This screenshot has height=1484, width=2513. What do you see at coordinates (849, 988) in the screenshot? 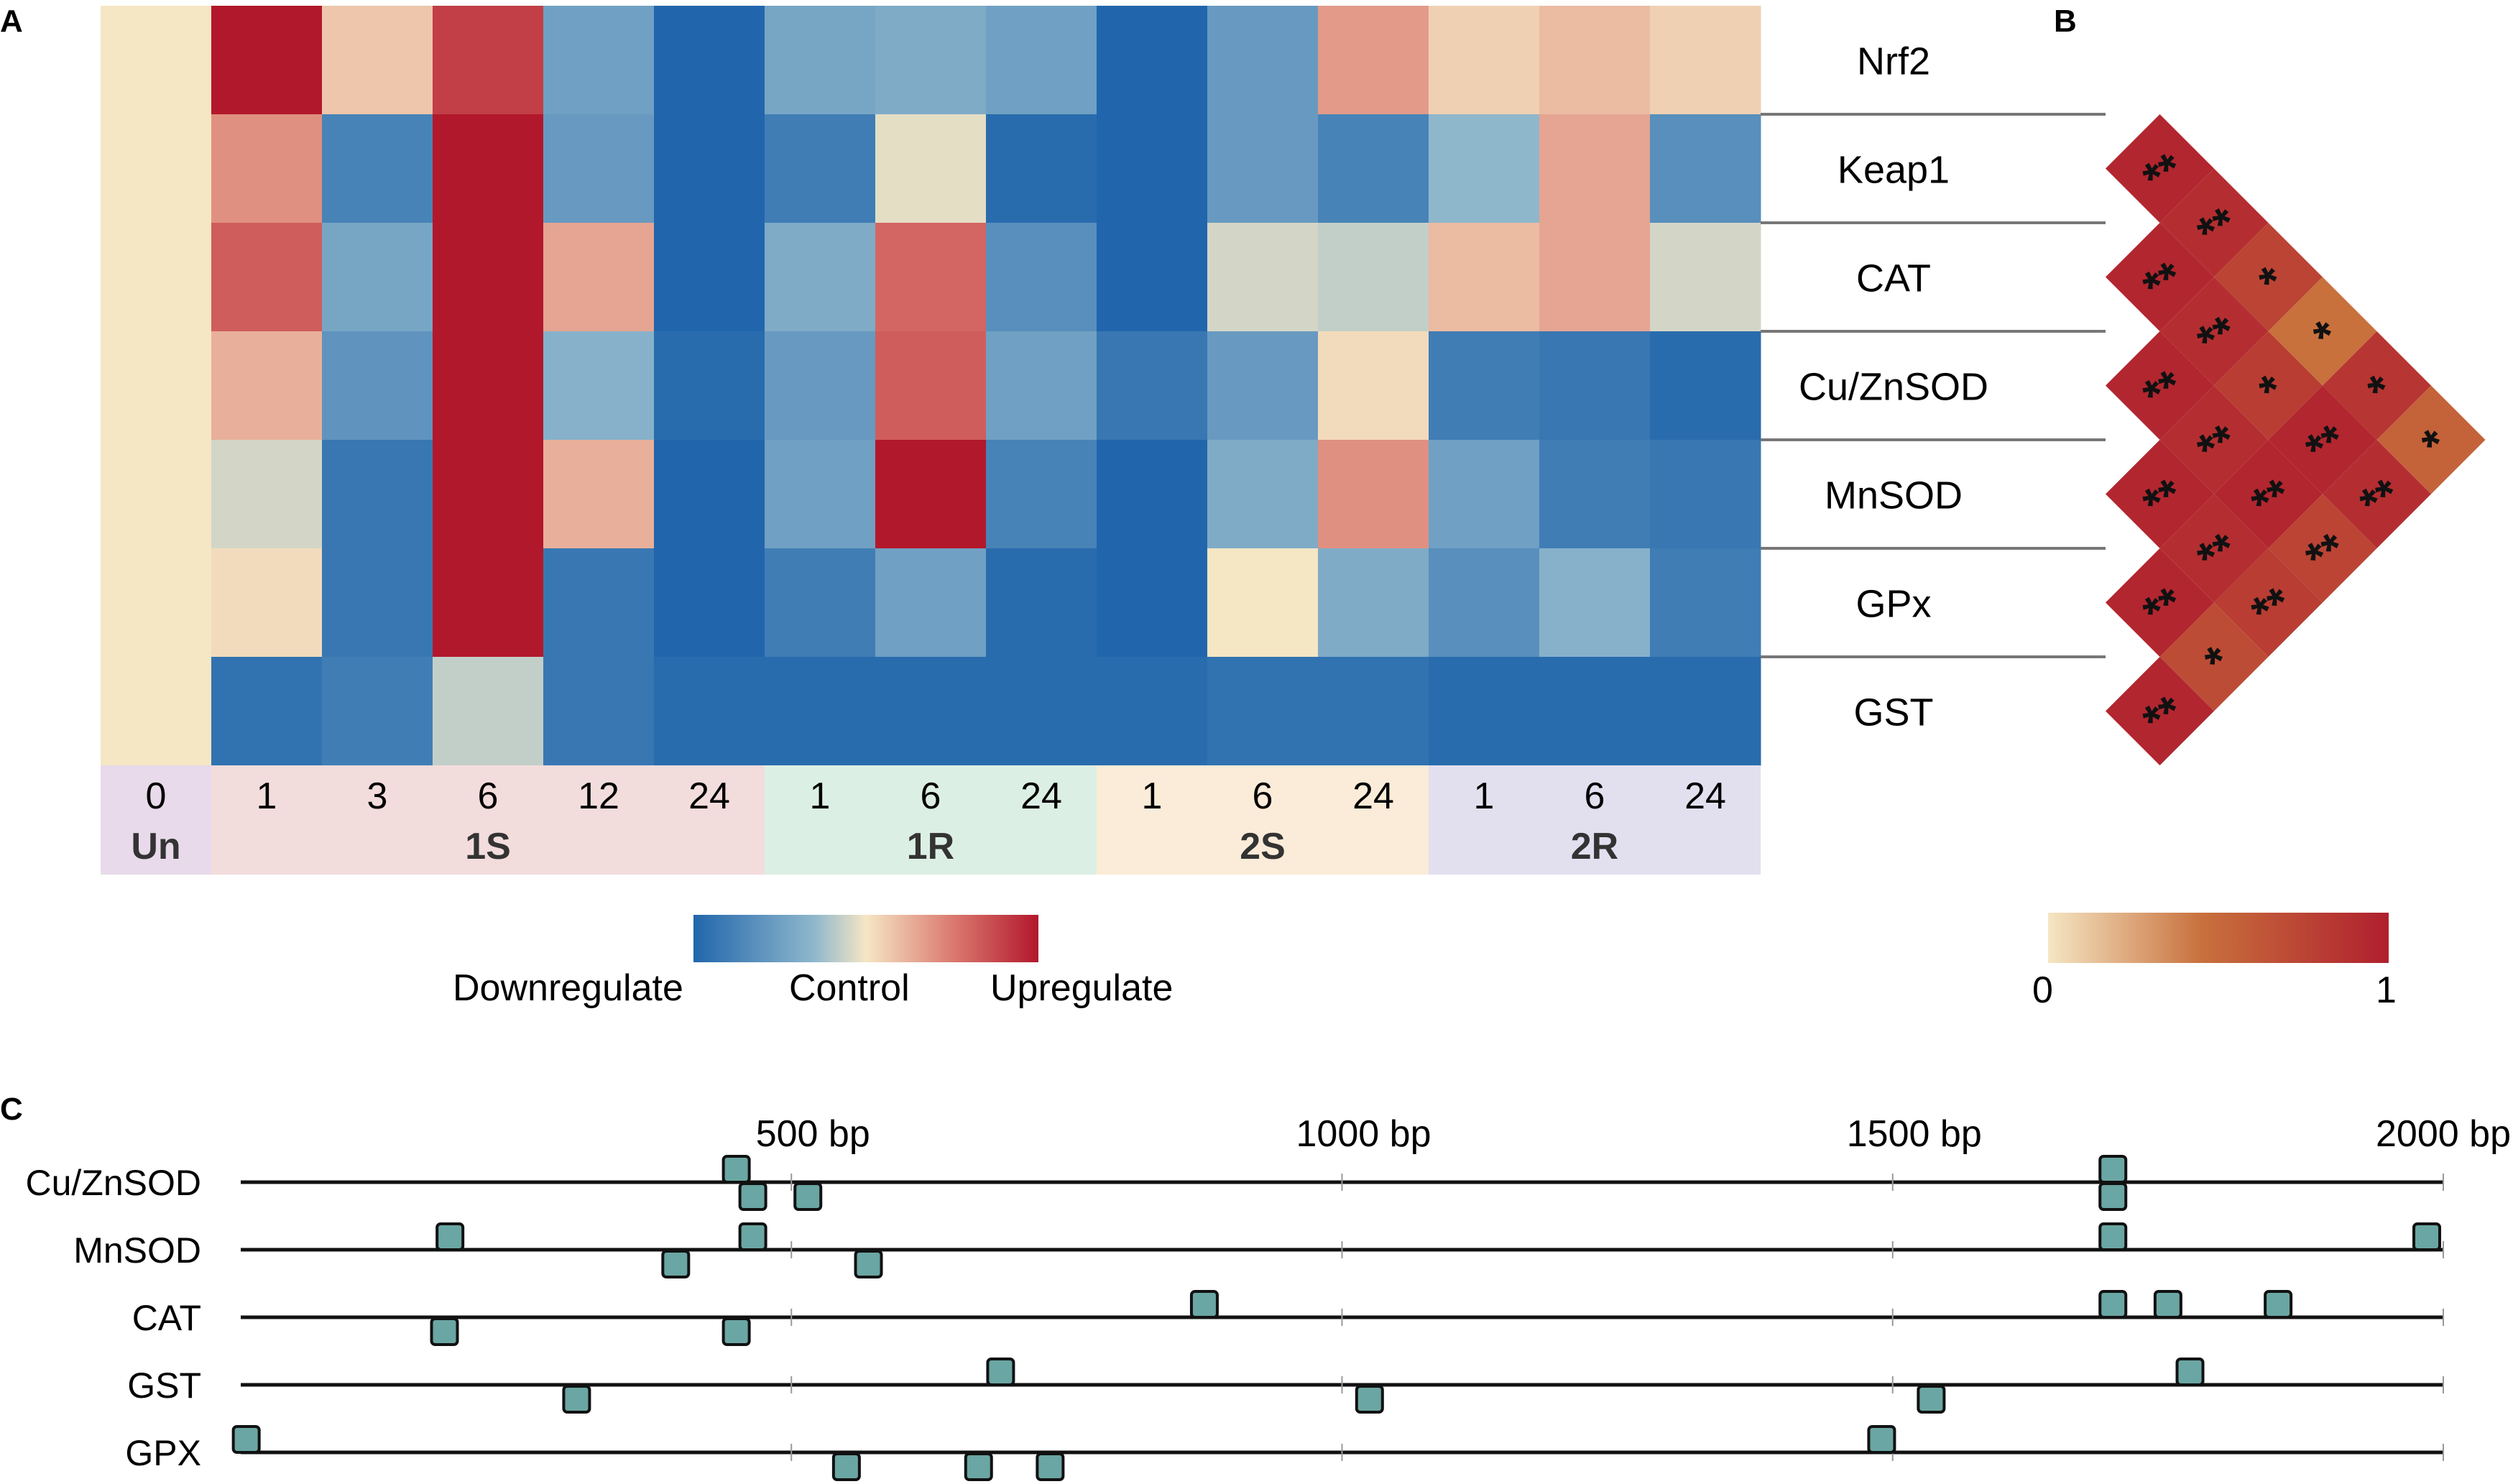
I see `legend-control: Control` at bounding box center [849, 988].